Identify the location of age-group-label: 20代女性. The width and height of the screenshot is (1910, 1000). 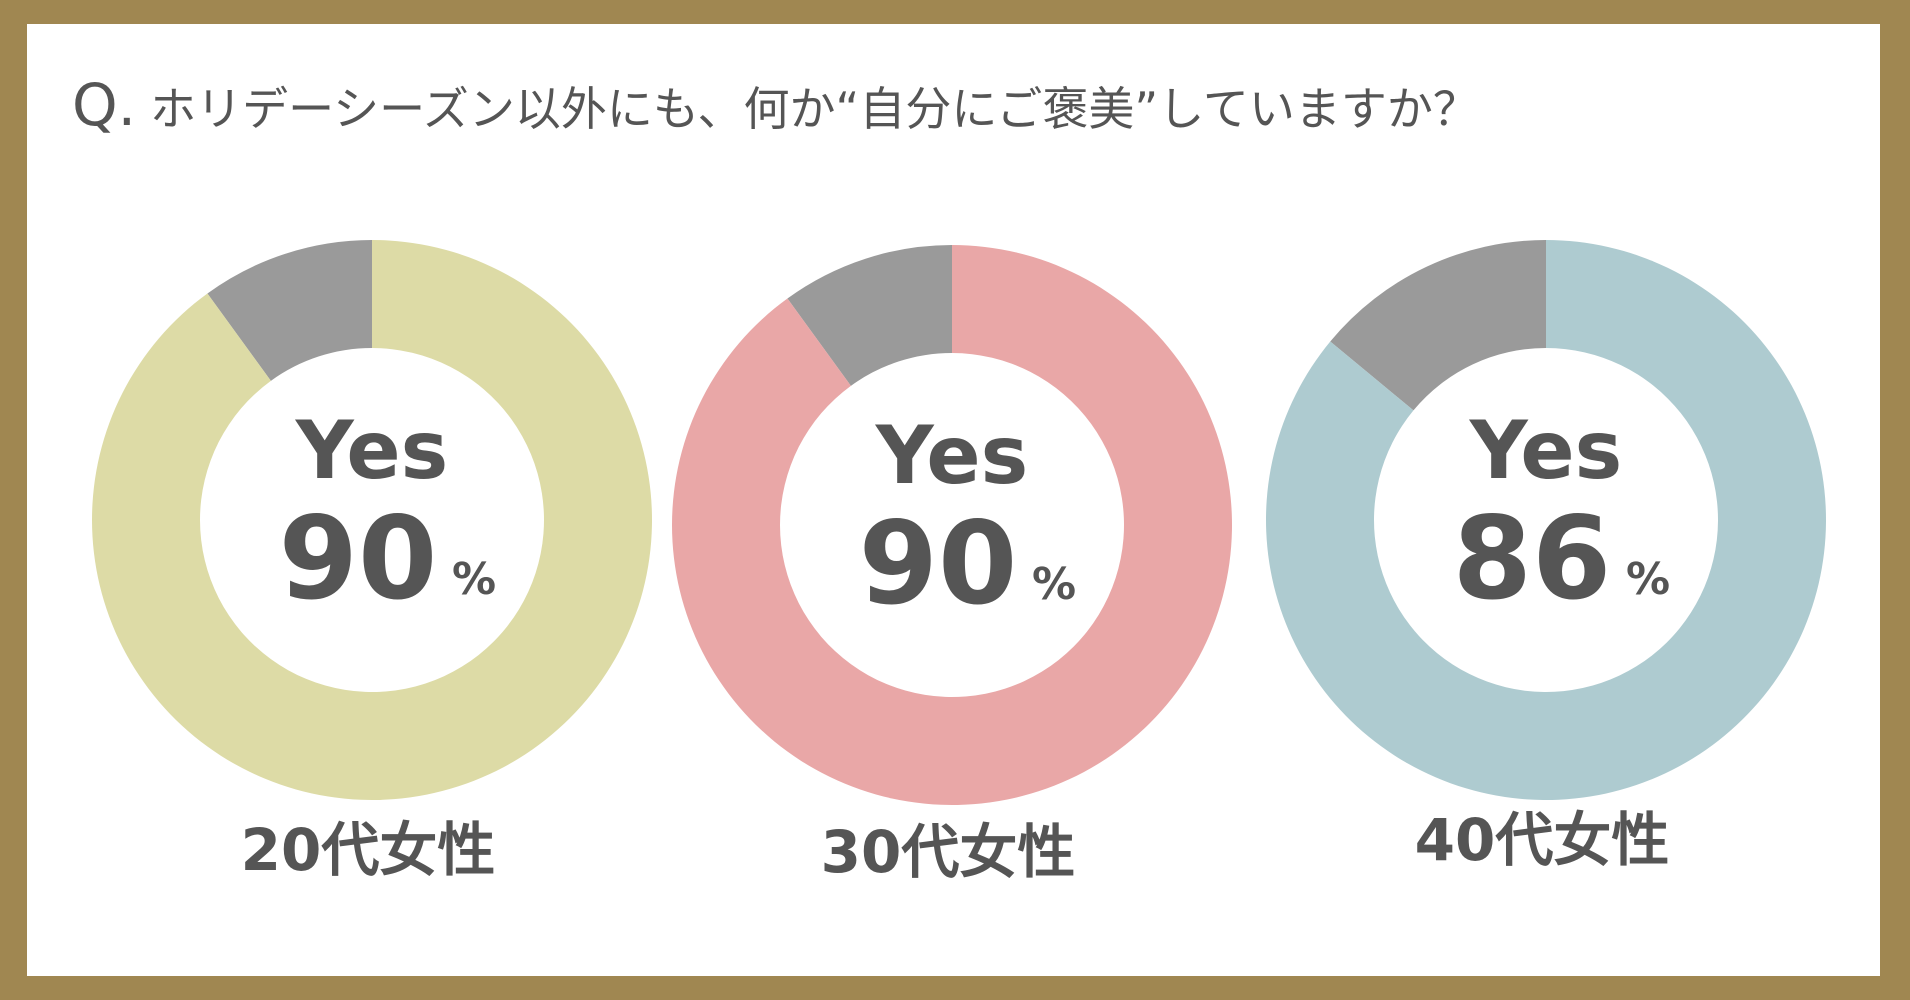
(368, 850).